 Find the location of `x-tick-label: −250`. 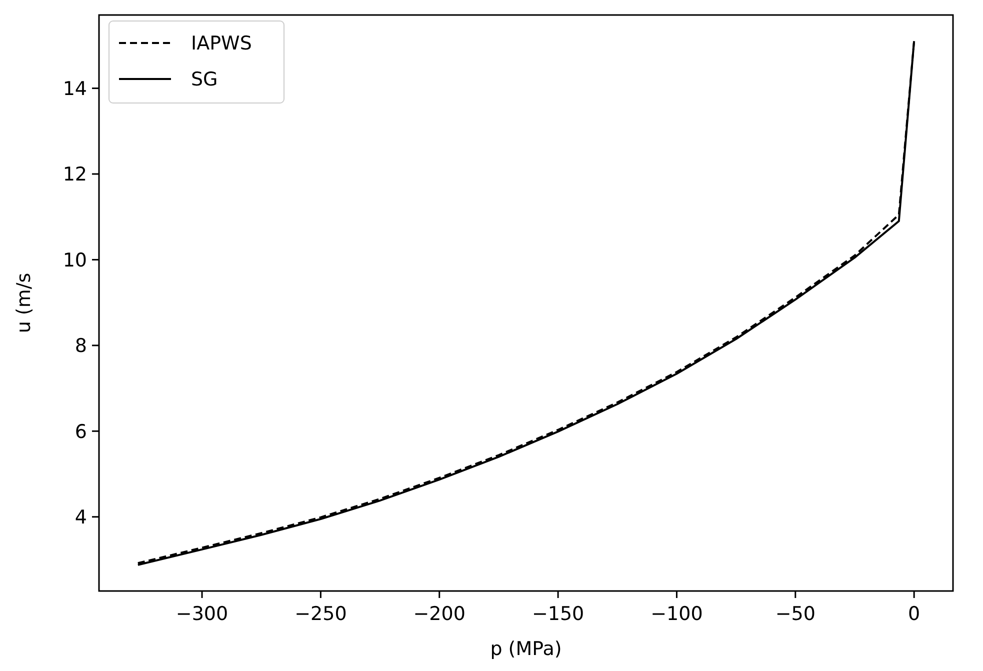

x-tick-label: −250 is located at coordinates (320, 614).